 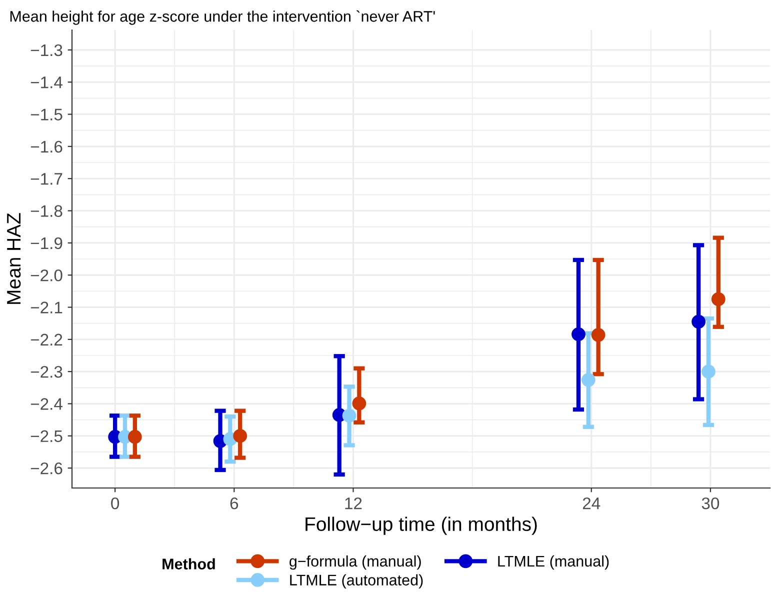 What do you see at coordinates (355, 562) in the screenshot?
I see `legend-label: g−formula (manual)` at bounding box center [355, 562].